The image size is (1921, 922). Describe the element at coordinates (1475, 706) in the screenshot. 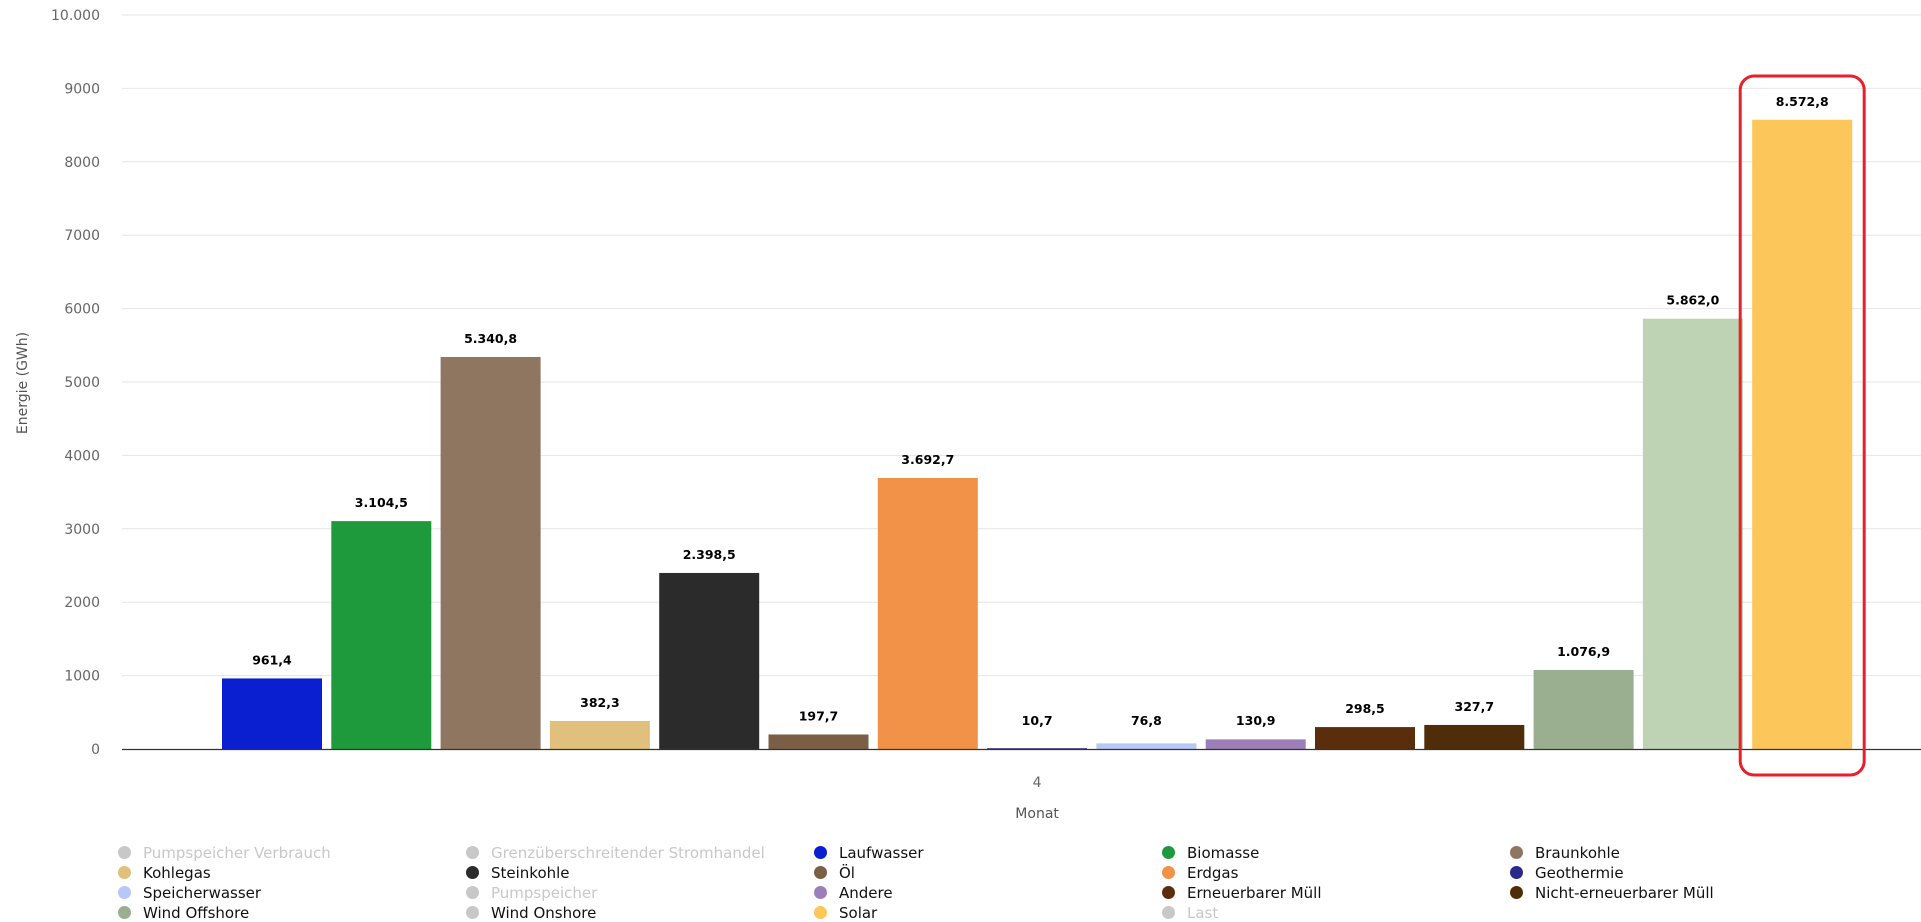

I see `data-label: 327,7` at that location.